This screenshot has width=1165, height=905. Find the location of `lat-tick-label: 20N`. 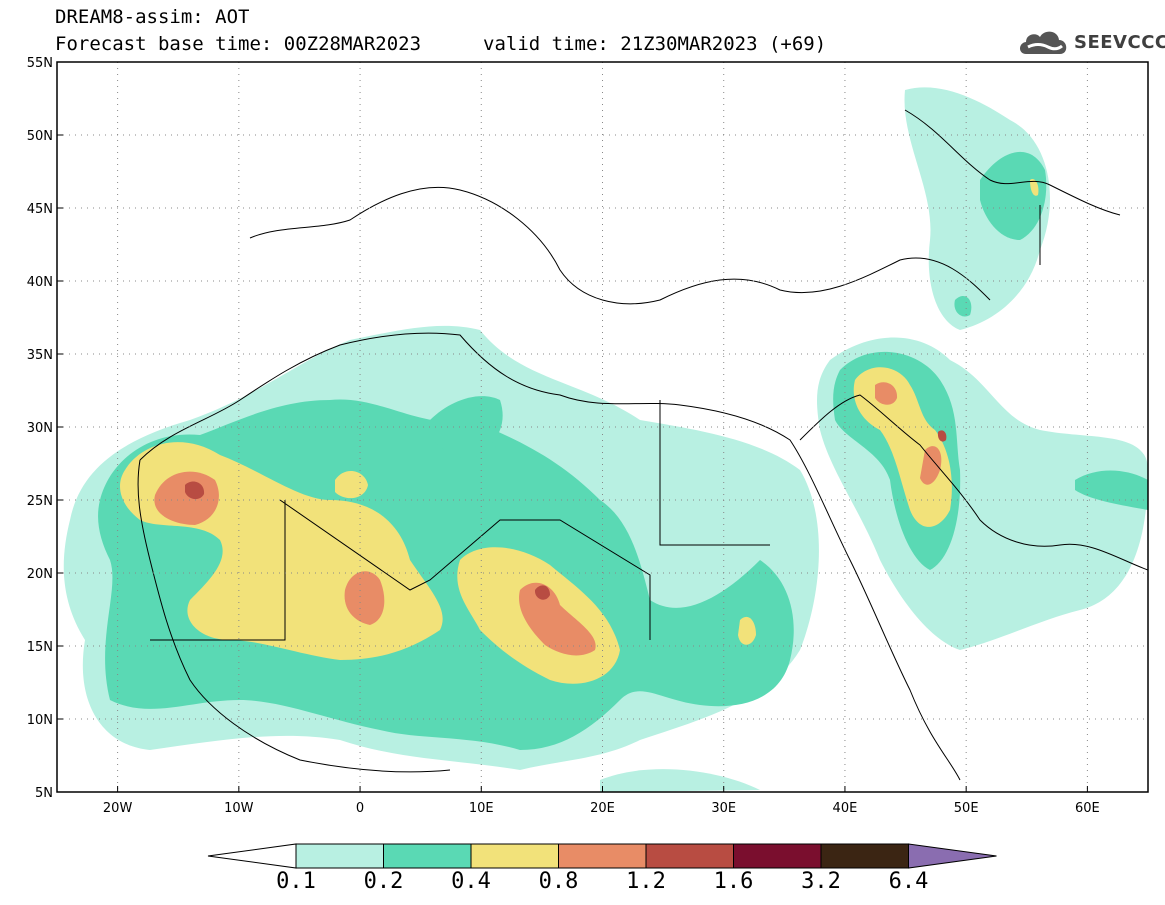

lat-tick-label: 20N is located at coordinates (40, 574).